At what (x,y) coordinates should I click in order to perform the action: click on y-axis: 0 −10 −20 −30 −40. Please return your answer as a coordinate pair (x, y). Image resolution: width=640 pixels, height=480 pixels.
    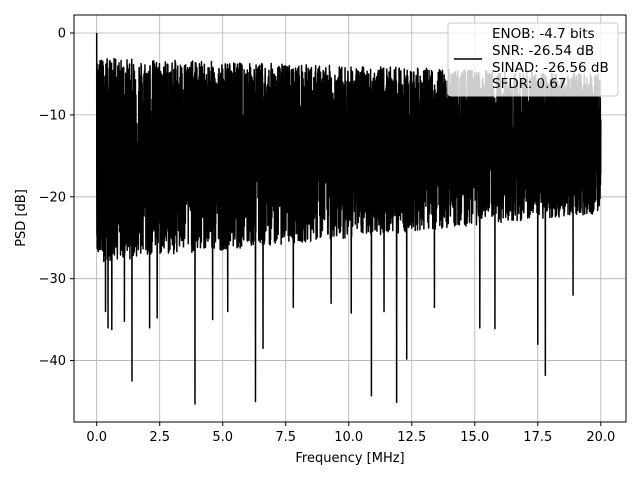
    Looking at the image, I should click on (56, 198).